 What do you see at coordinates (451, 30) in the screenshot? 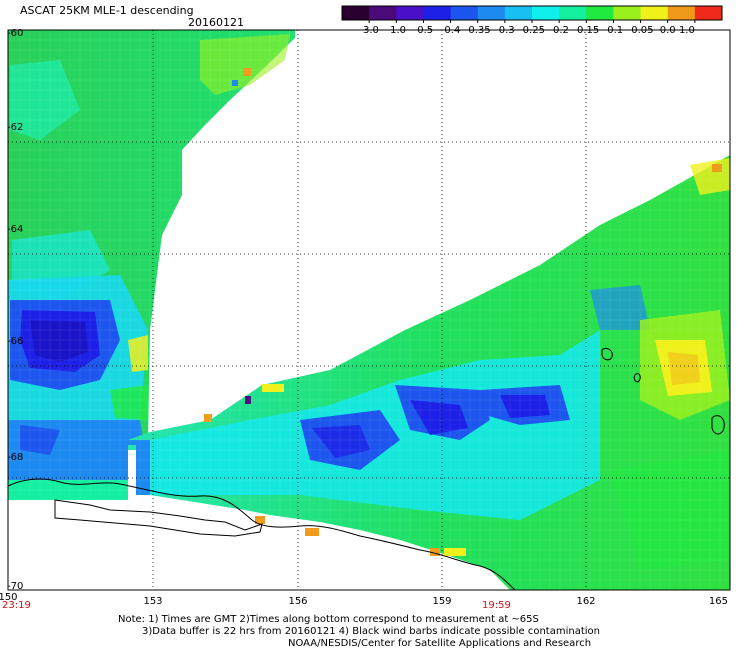
I see `colorbar-tick-label: -0.4` at bounding box center [451, 30].